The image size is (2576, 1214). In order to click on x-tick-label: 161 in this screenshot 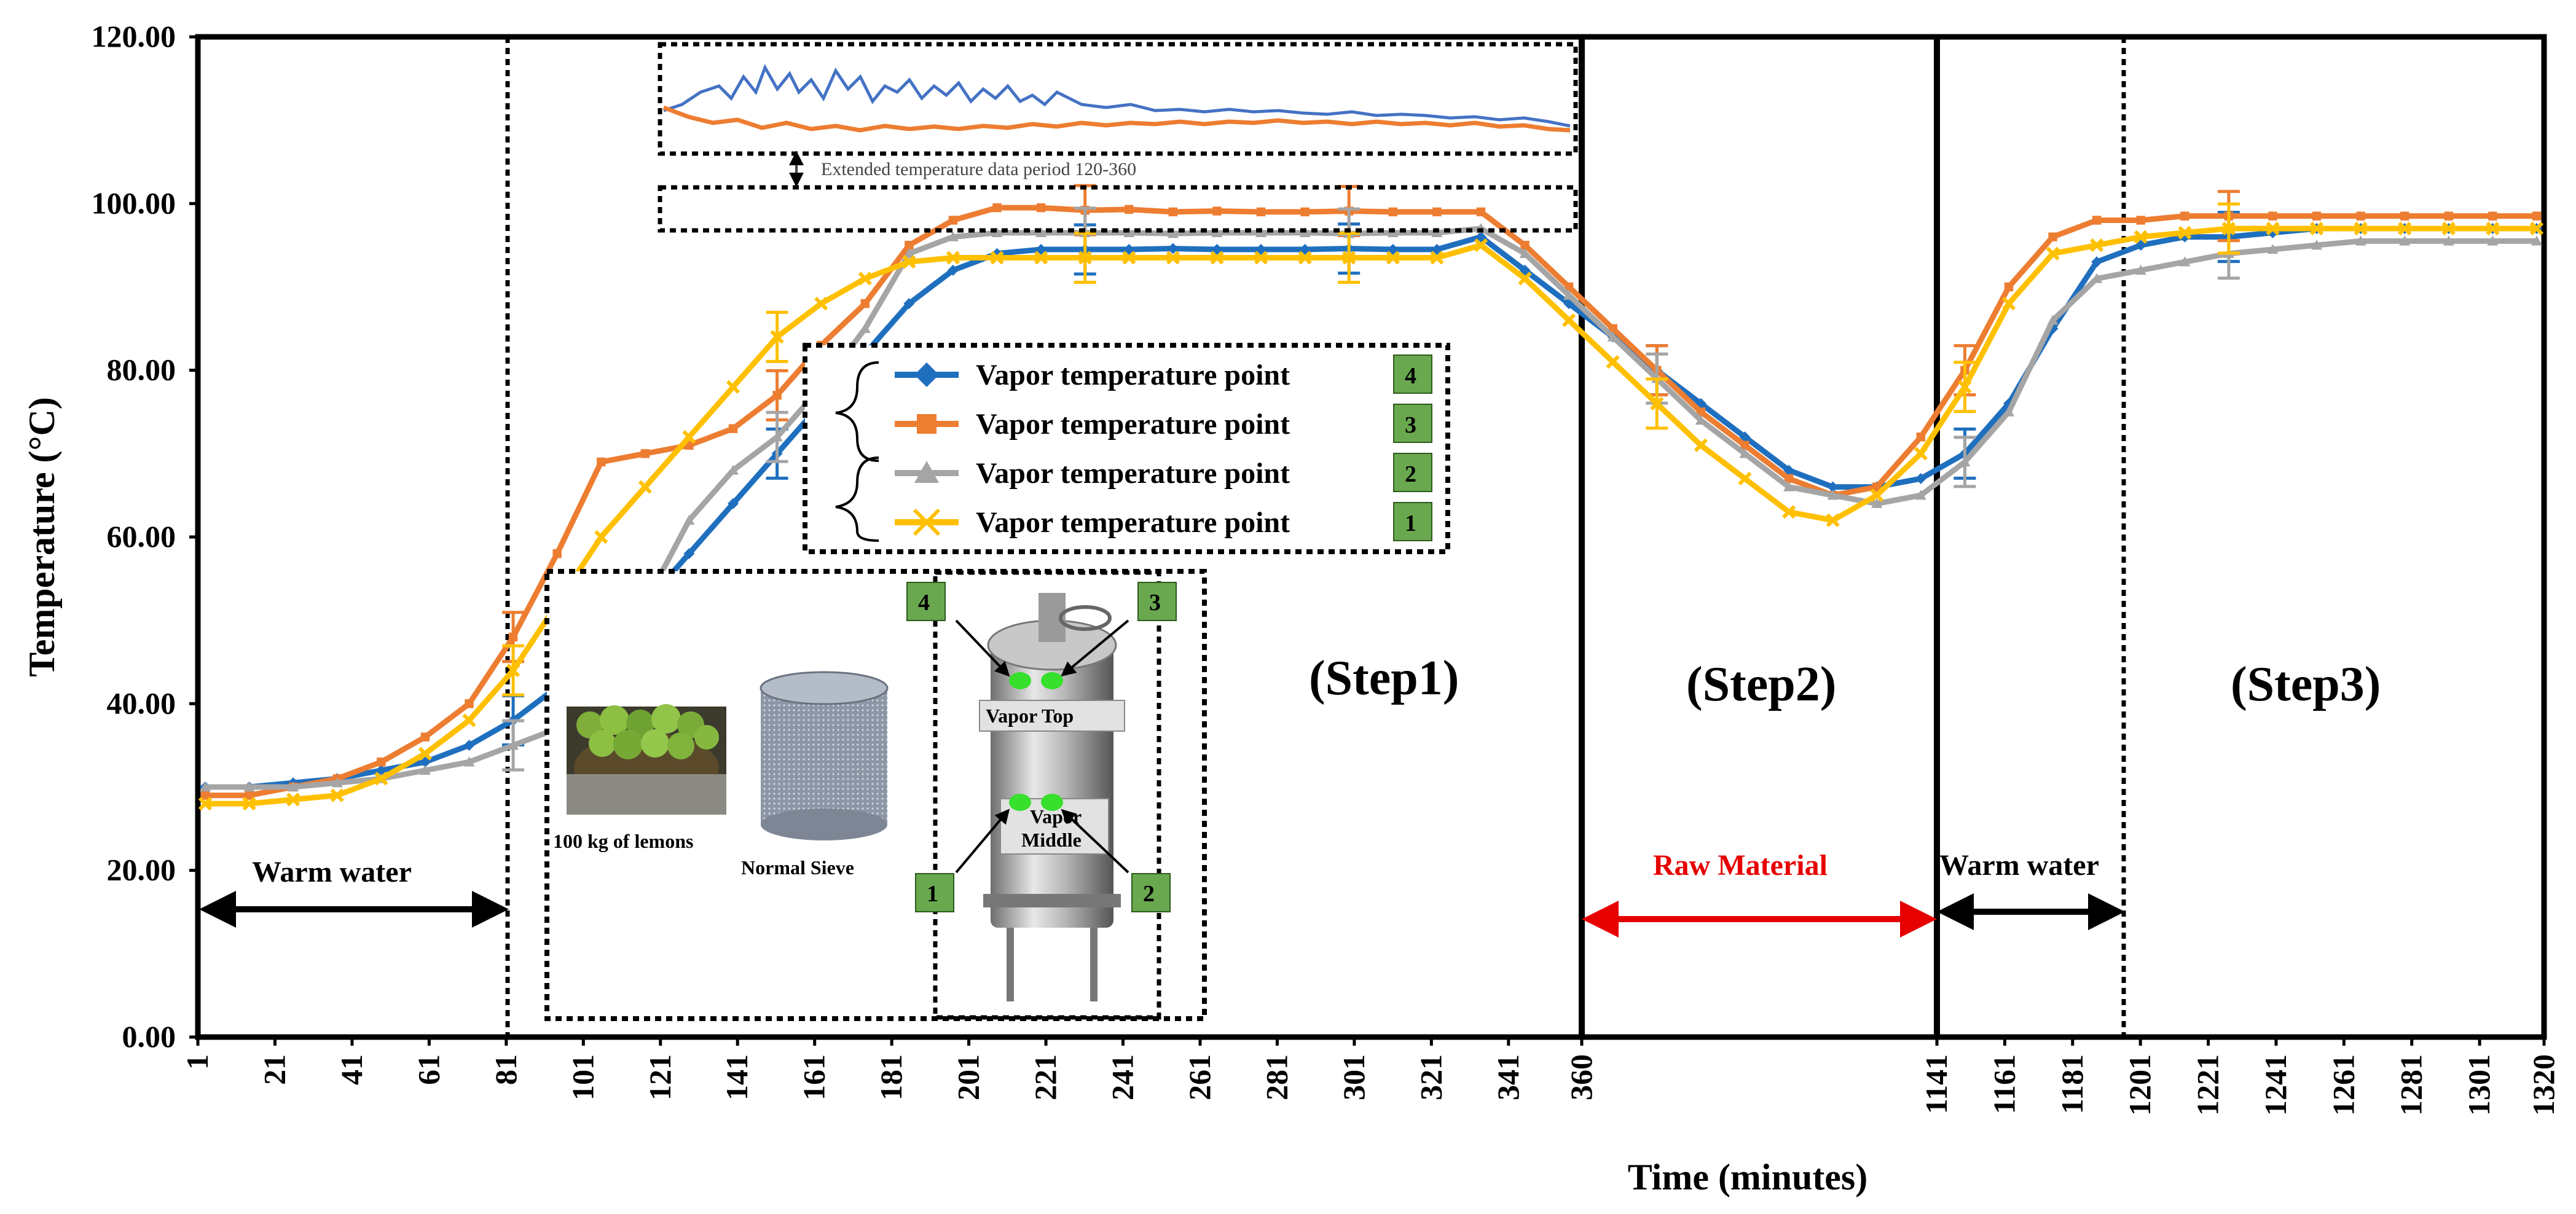, I will do `click(814, 1077)`.